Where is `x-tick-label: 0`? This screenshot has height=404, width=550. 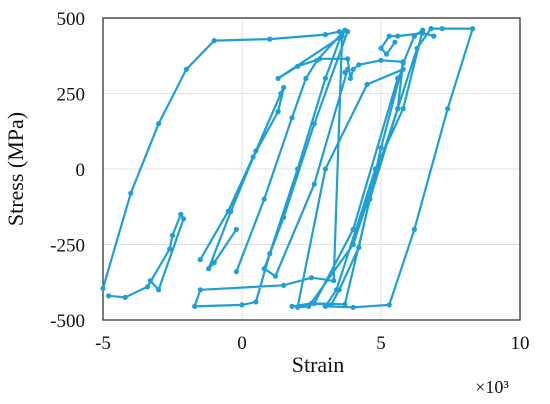 x-tick-label: 0 is located at coordinates (242, 343).